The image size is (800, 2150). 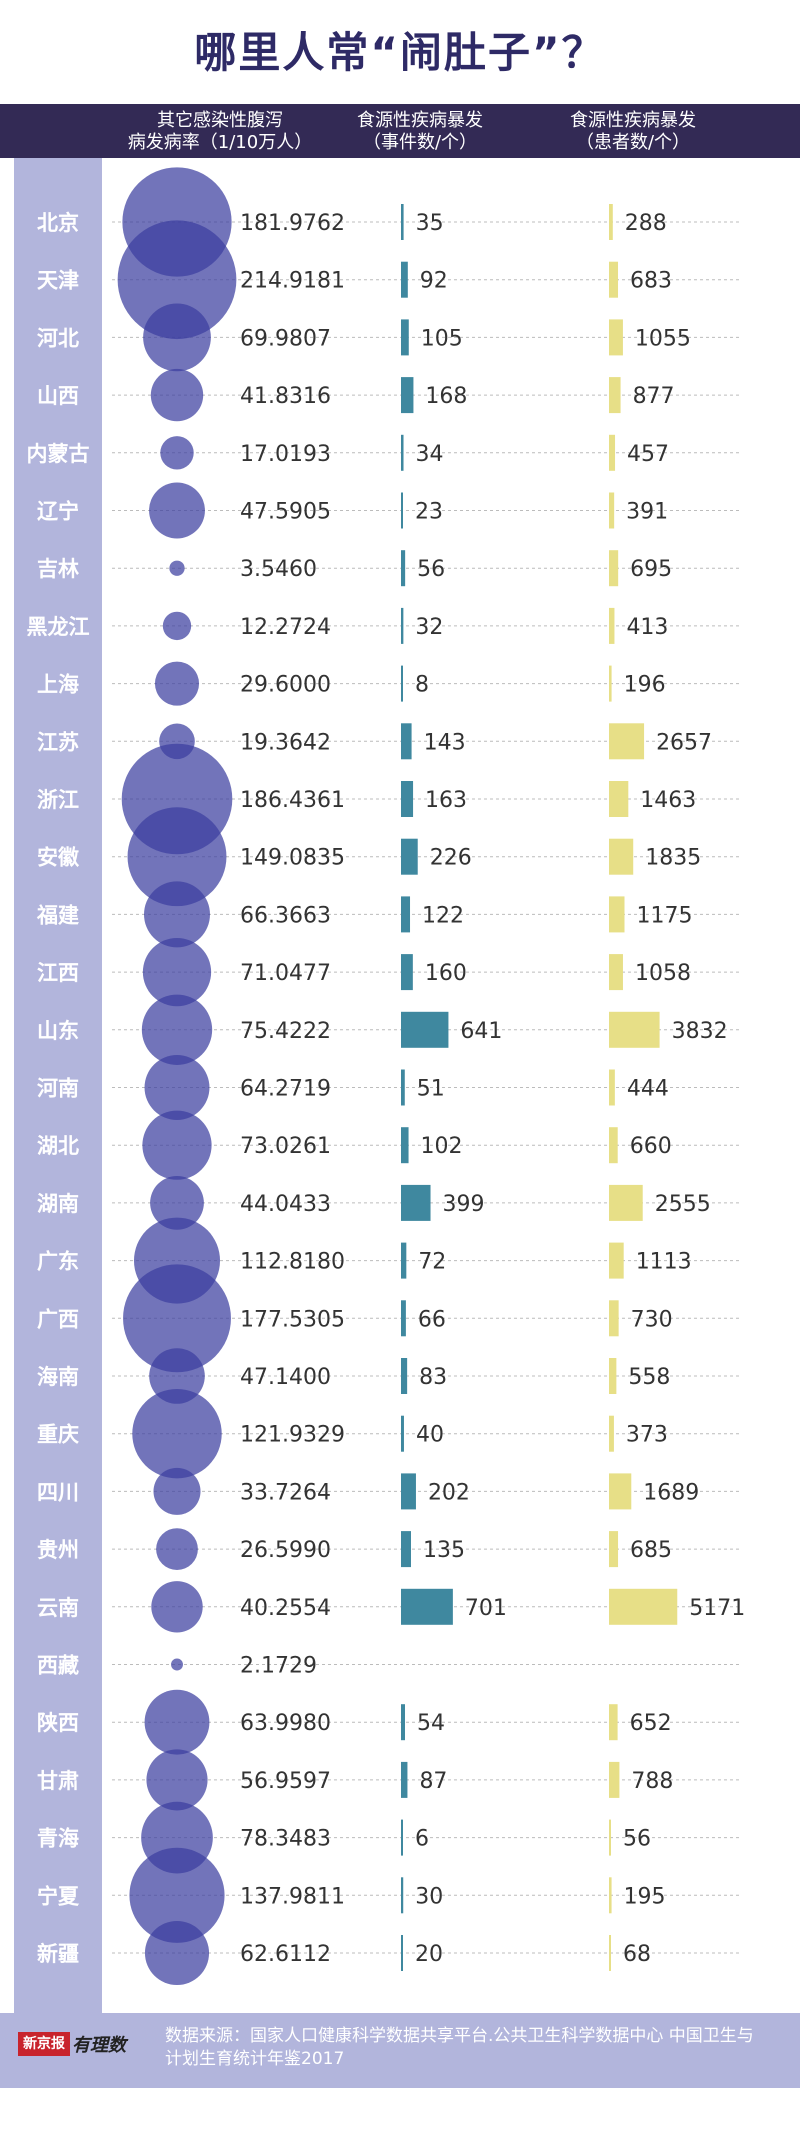 I want to click on region-label: 河北, so click(x=58, y=338).